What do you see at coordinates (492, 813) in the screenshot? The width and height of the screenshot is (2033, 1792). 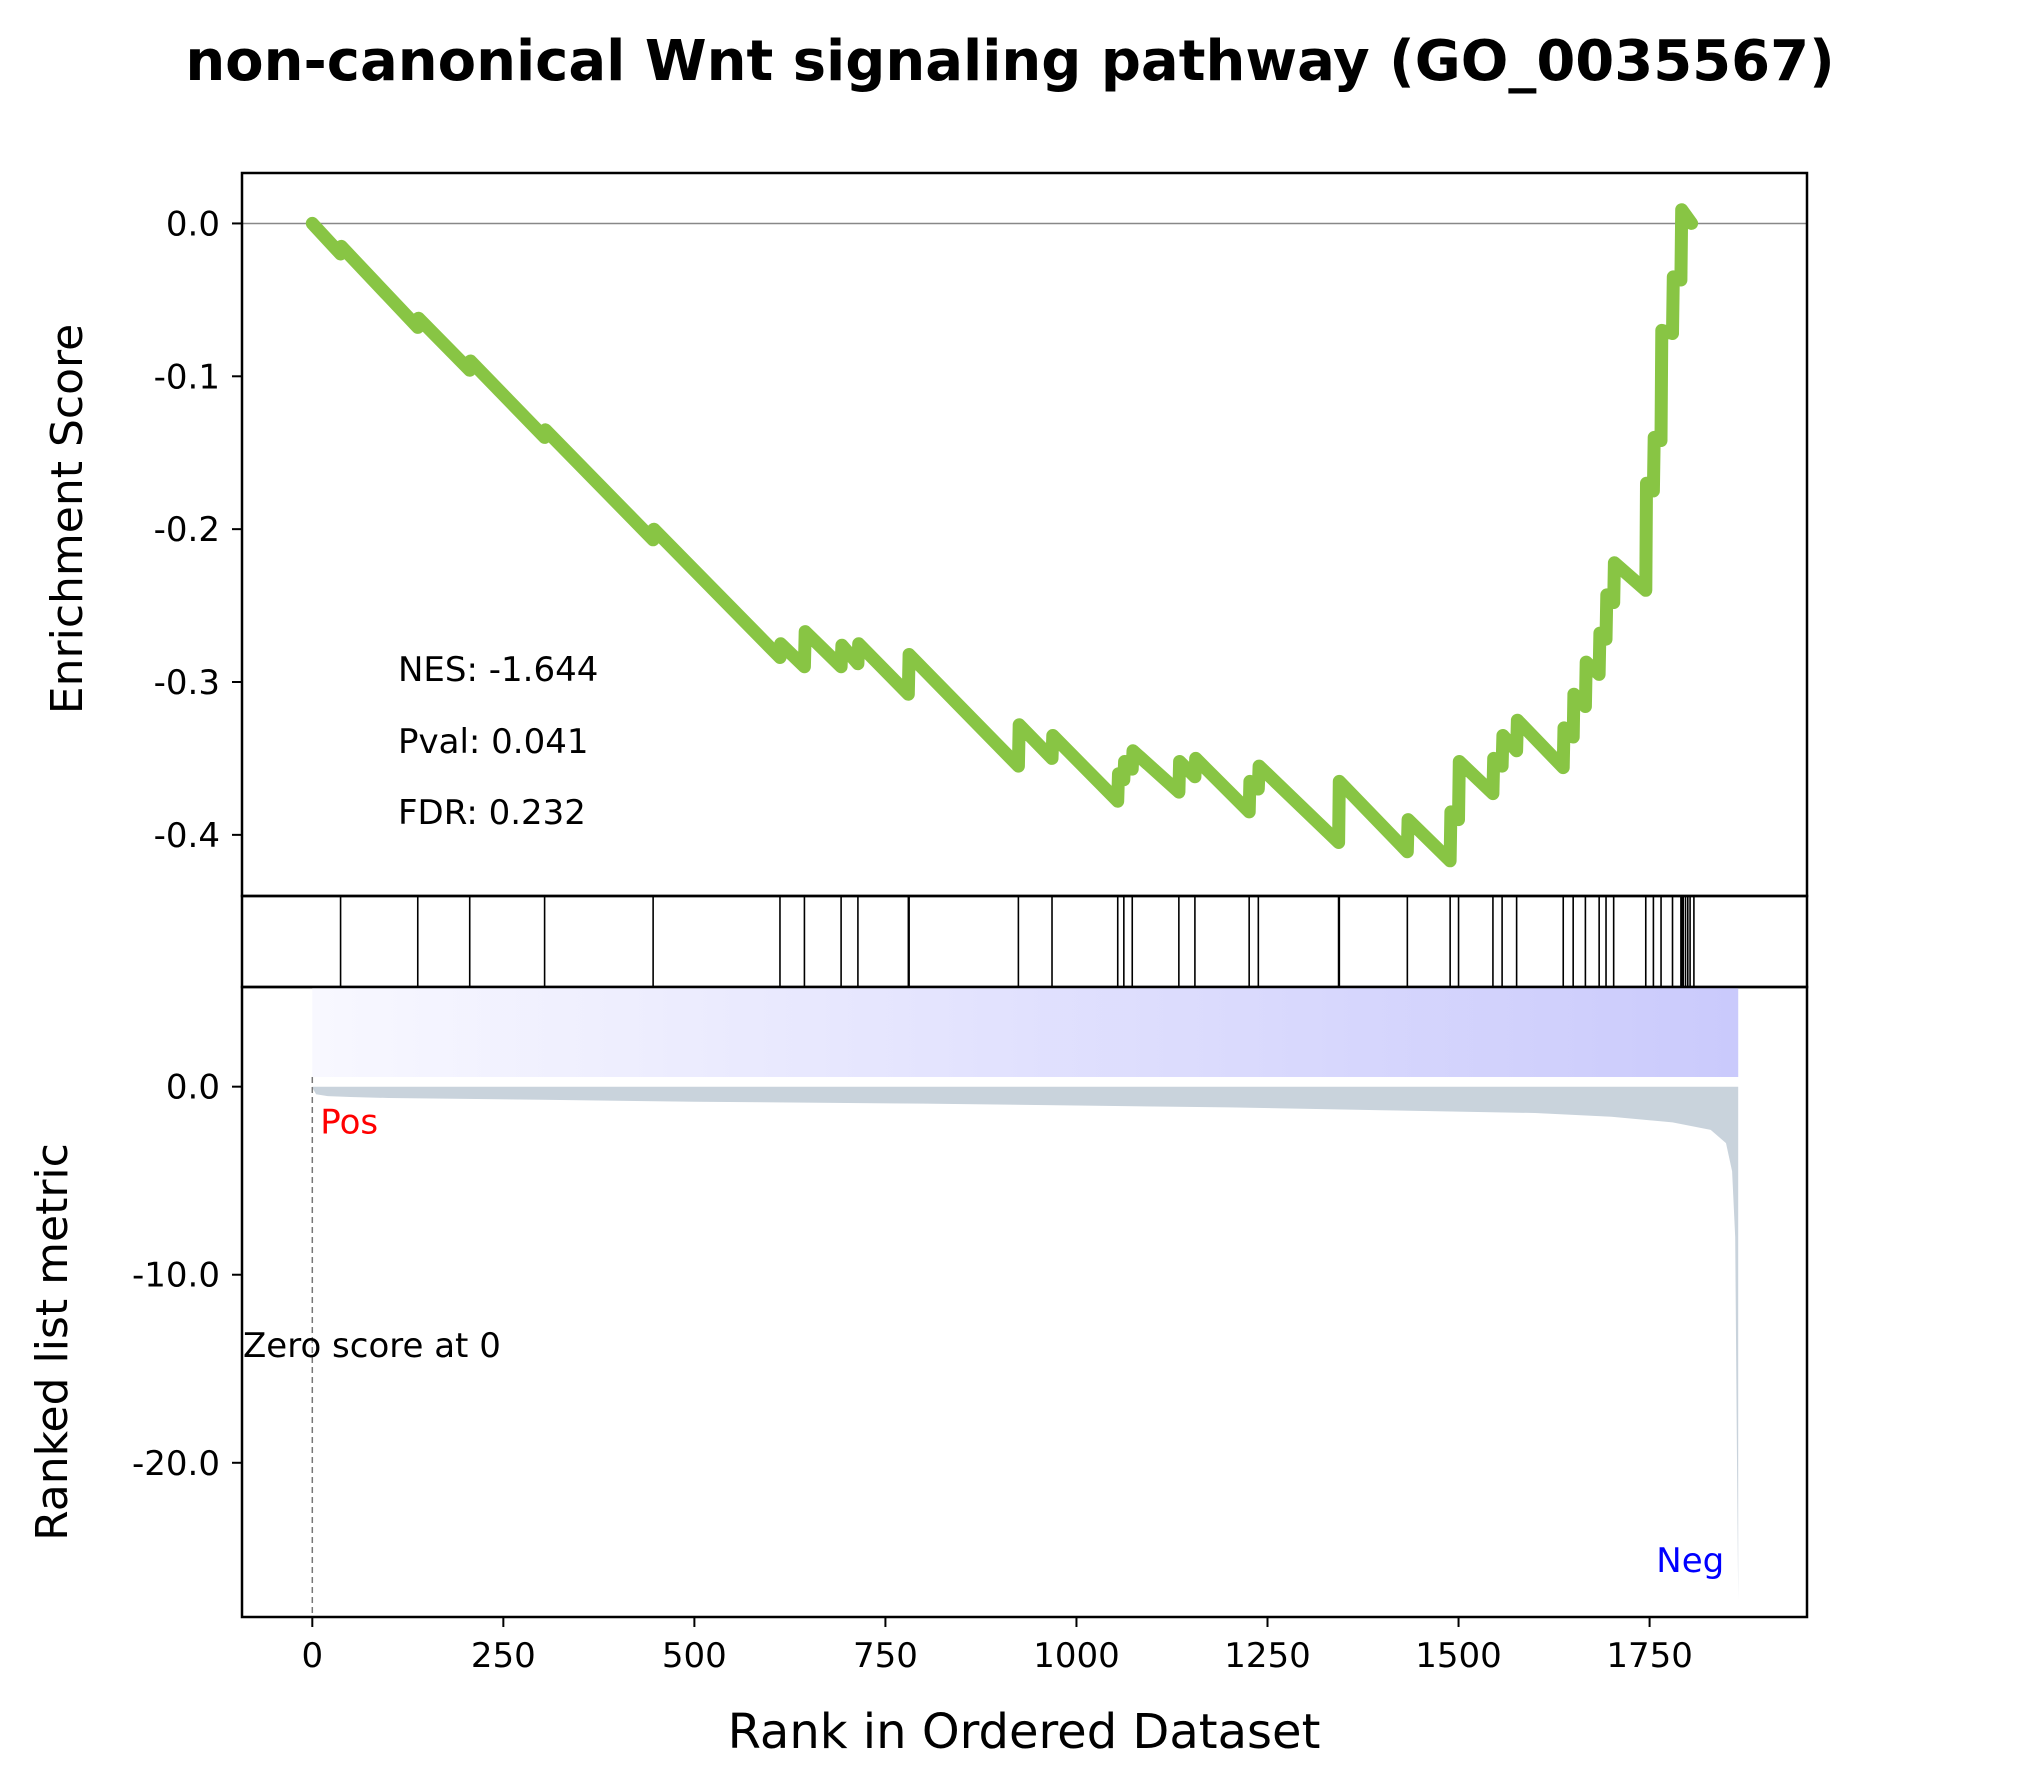 I see `fdr-label: FDR: 0.232` at bounding box center [492, 813].